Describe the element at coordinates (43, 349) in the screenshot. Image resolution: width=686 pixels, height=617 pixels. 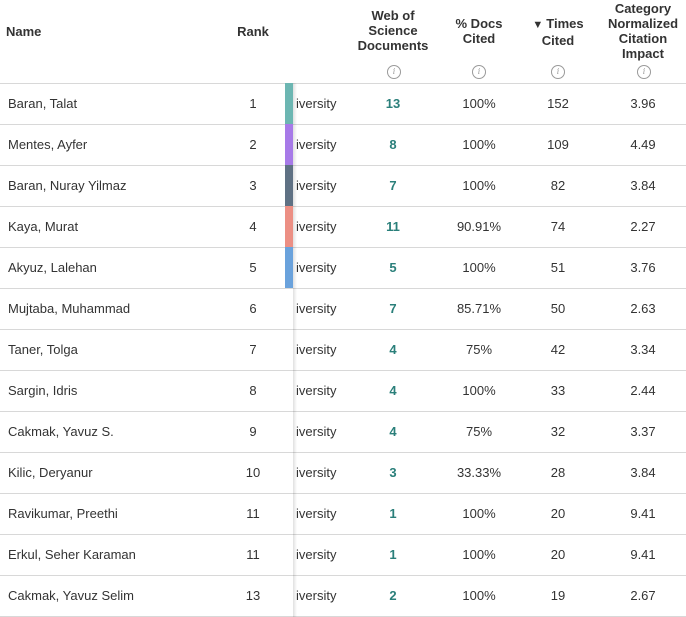
I see `researcher-name: Taner, Tolga` at that location.